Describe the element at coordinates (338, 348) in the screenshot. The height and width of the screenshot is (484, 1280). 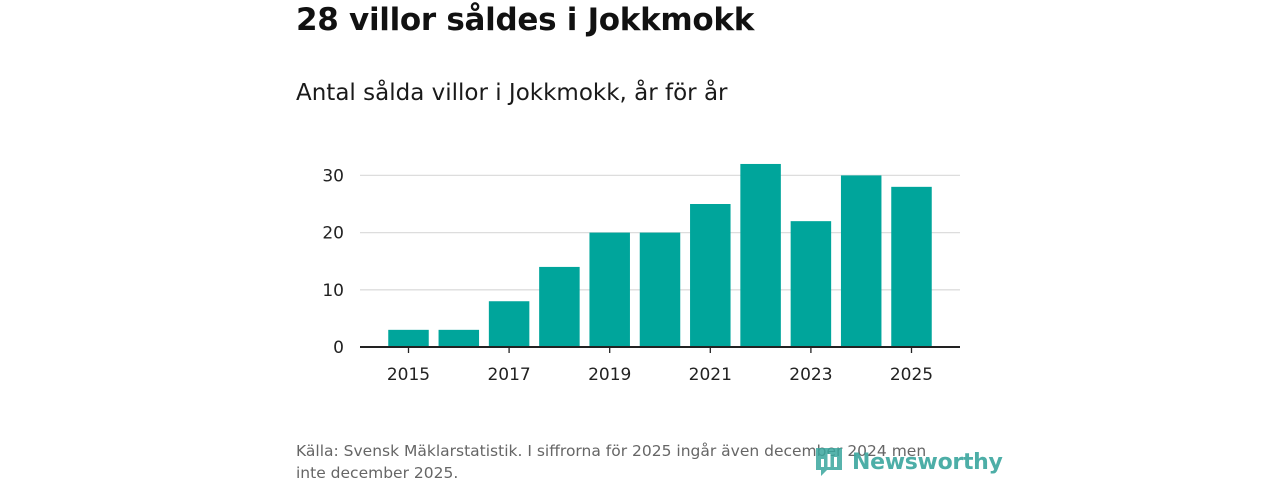
I see `y-tick-label: 0` at that location.